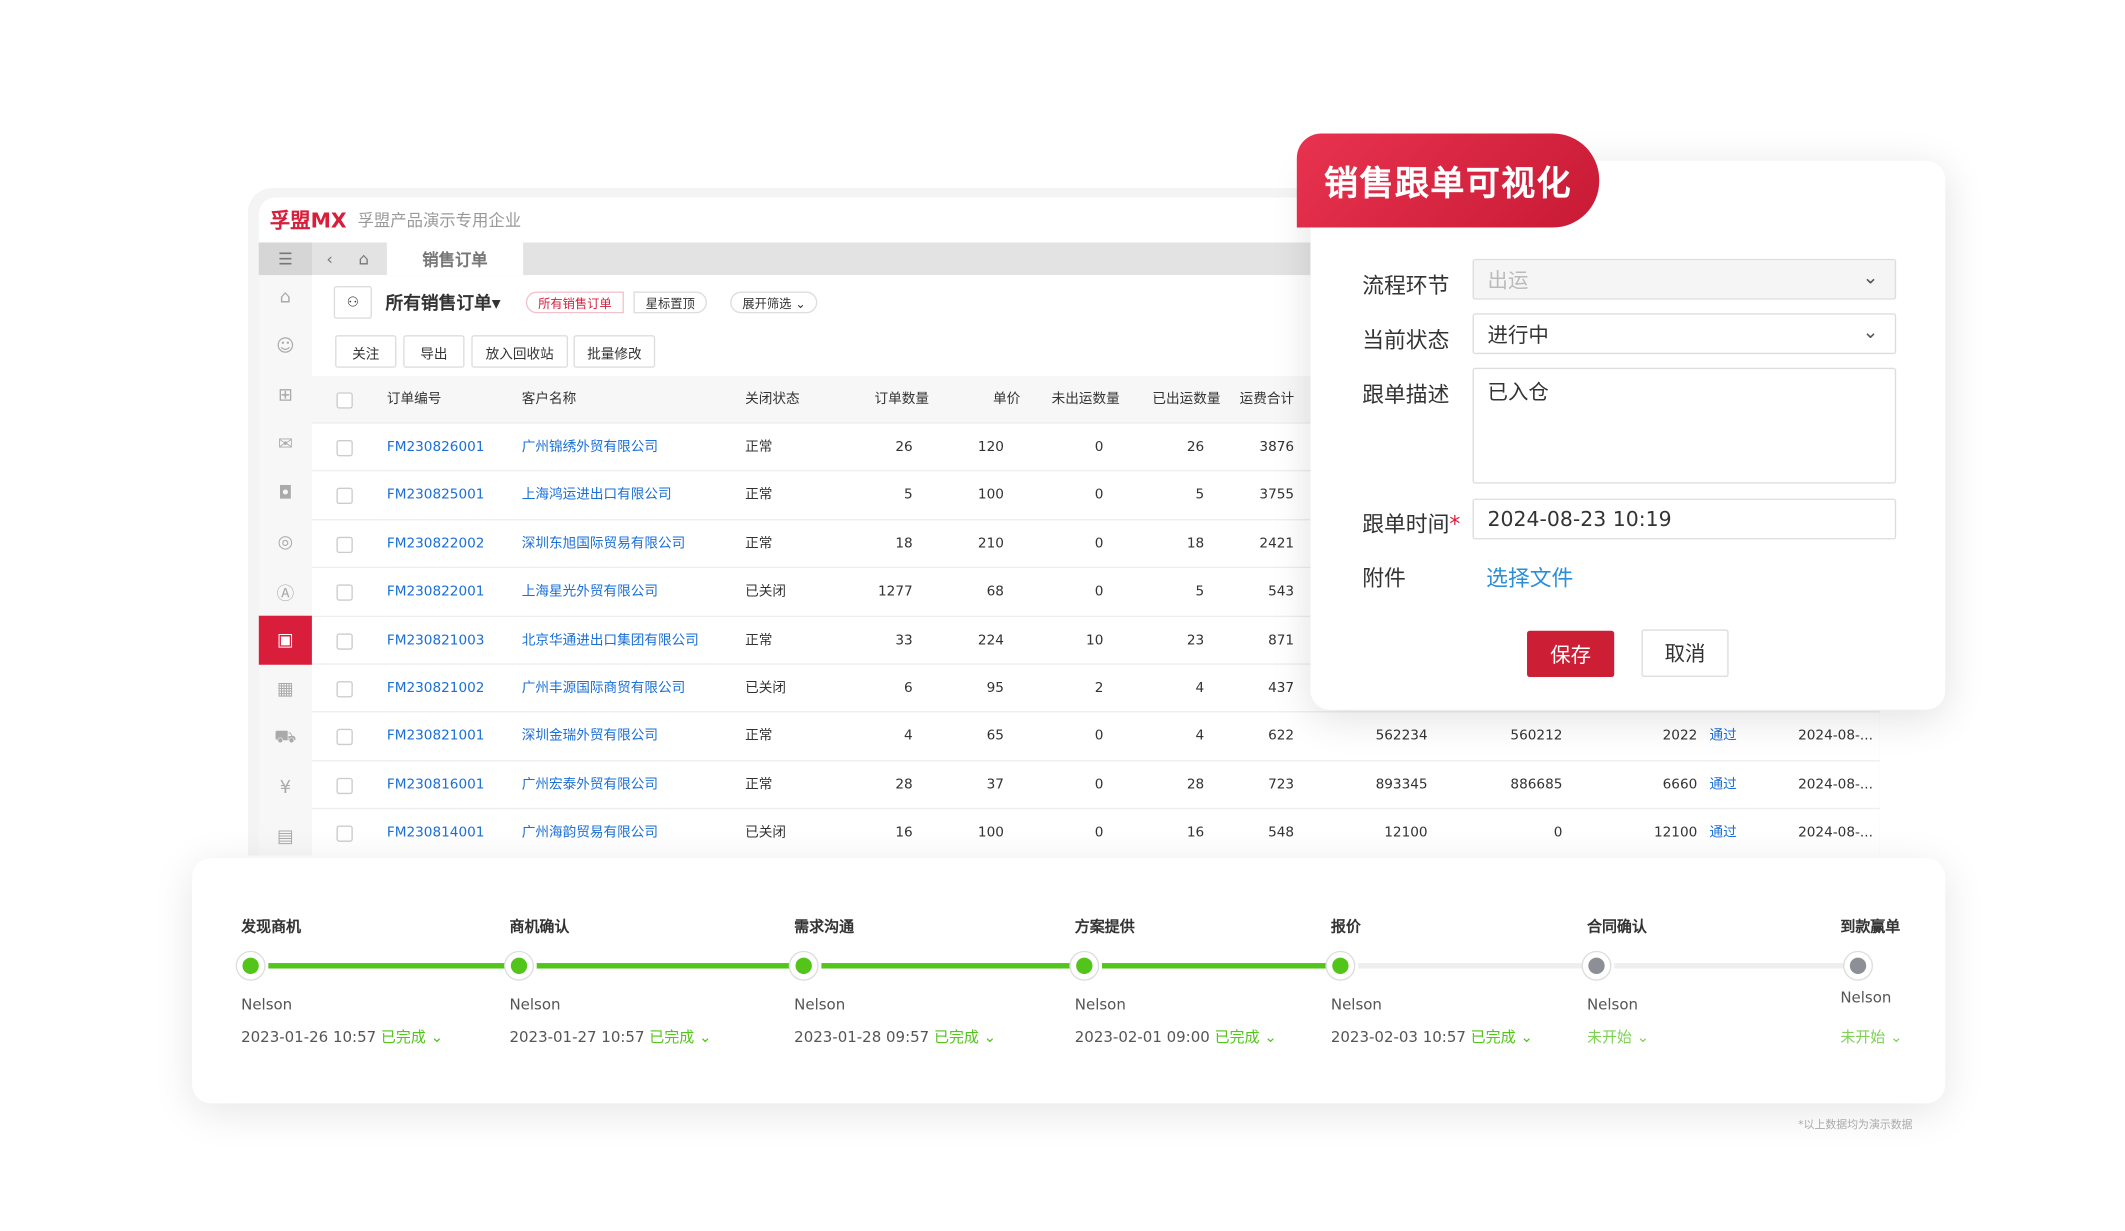 The height and width of the screenshot is (1231, 2125). I want to click on order-number-link: FM230821001, so click(435, 737).